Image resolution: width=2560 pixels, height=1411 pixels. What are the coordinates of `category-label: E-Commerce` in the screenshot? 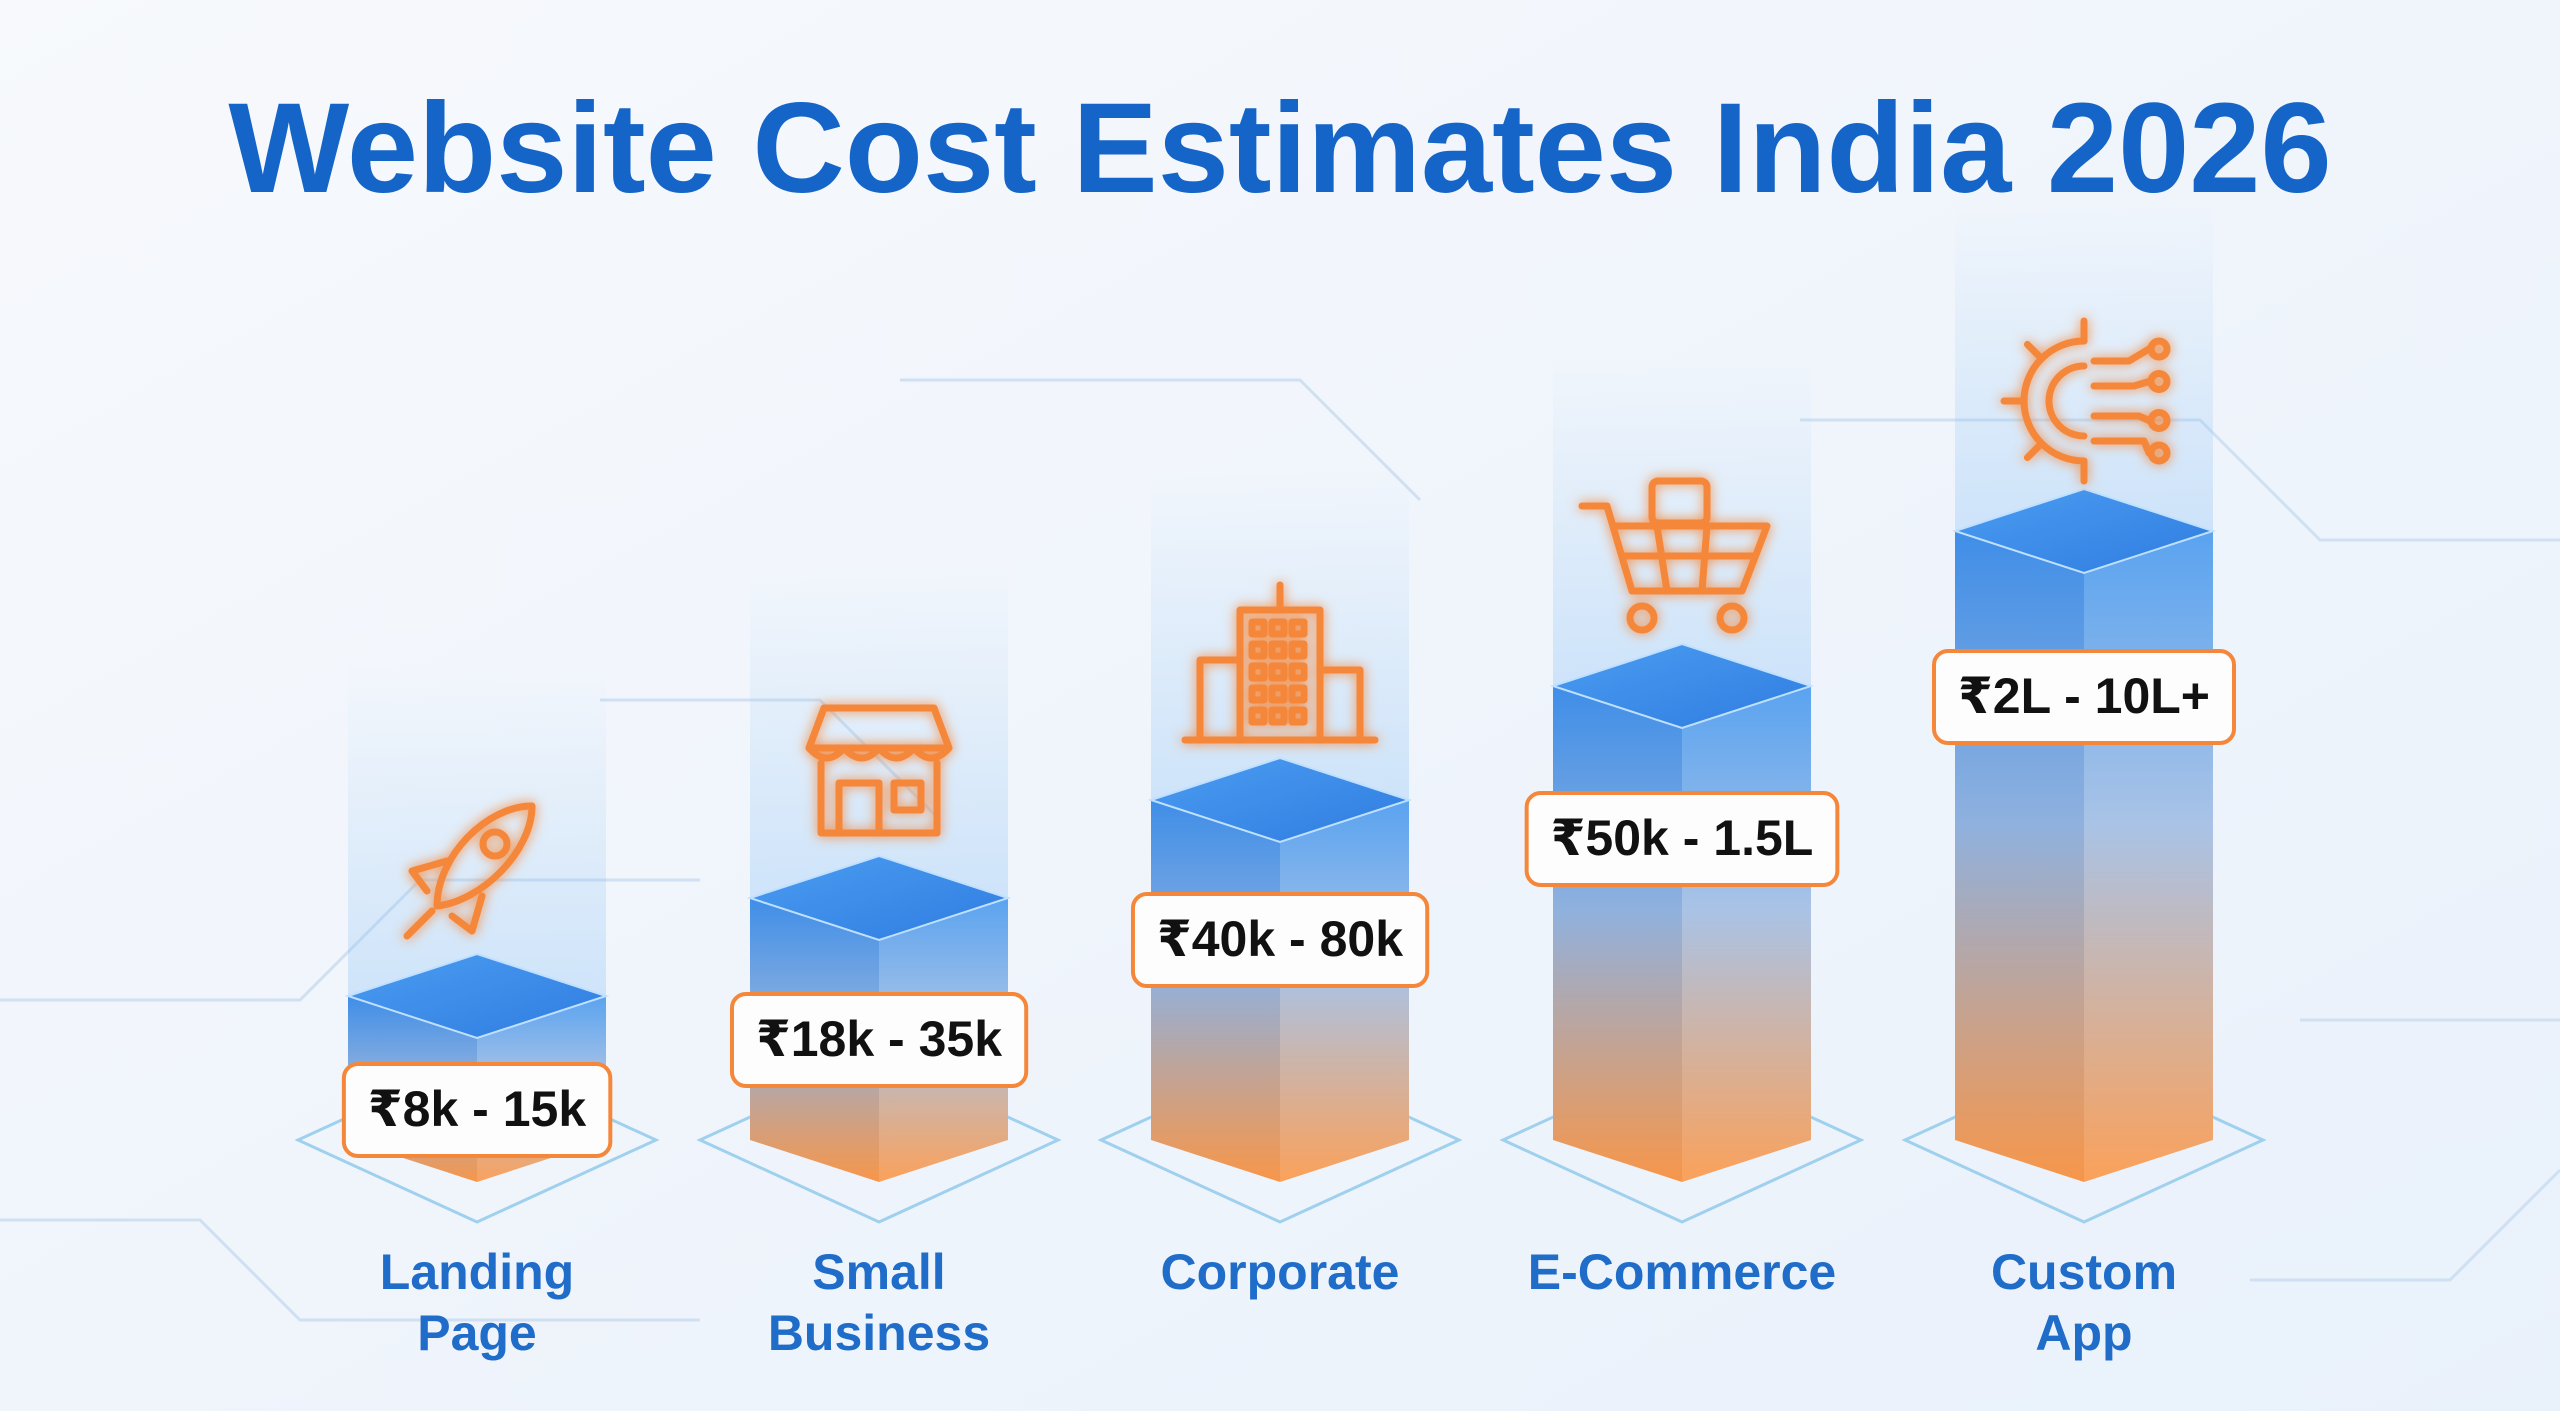 It's located at (1682, 1272).